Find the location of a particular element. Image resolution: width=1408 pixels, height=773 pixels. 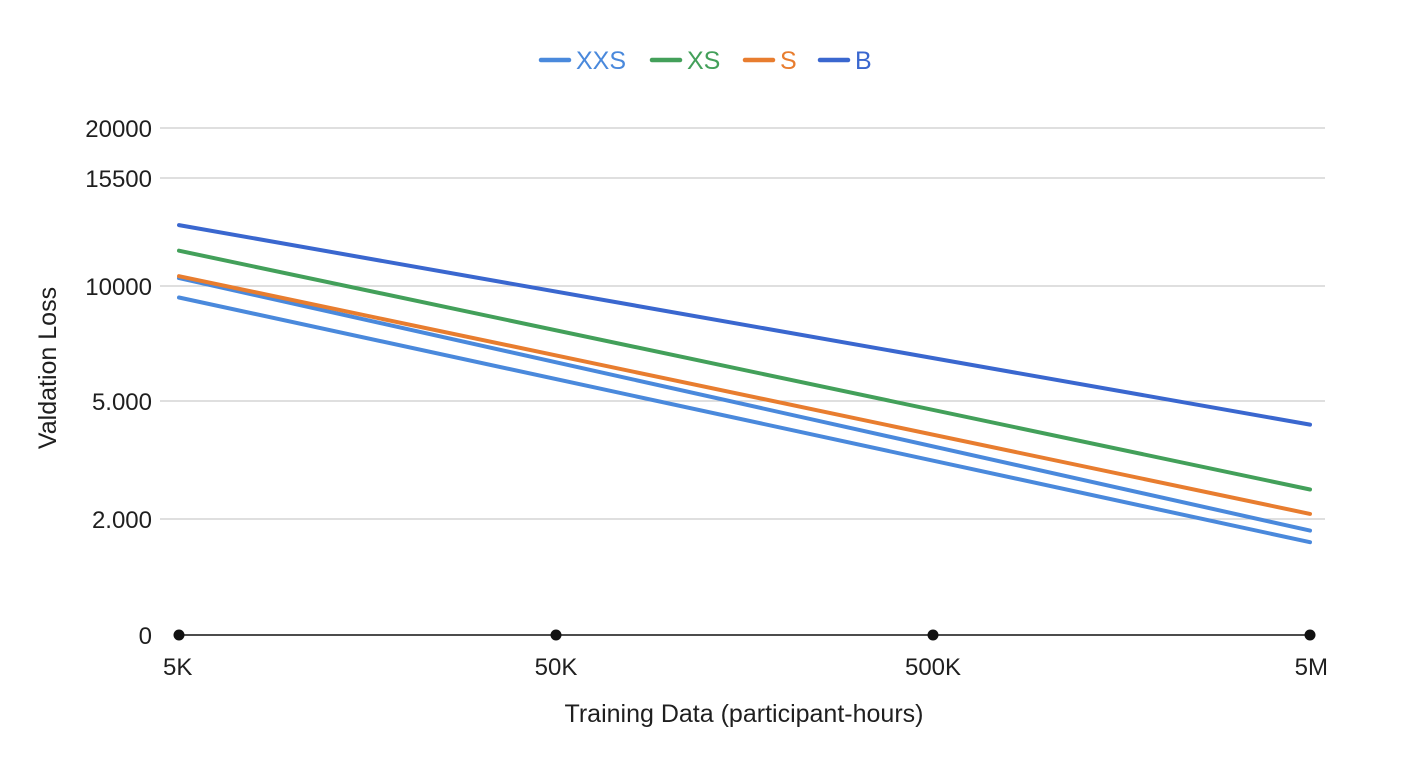

y-tick-label: 0 is located at coordinates (145, 636).